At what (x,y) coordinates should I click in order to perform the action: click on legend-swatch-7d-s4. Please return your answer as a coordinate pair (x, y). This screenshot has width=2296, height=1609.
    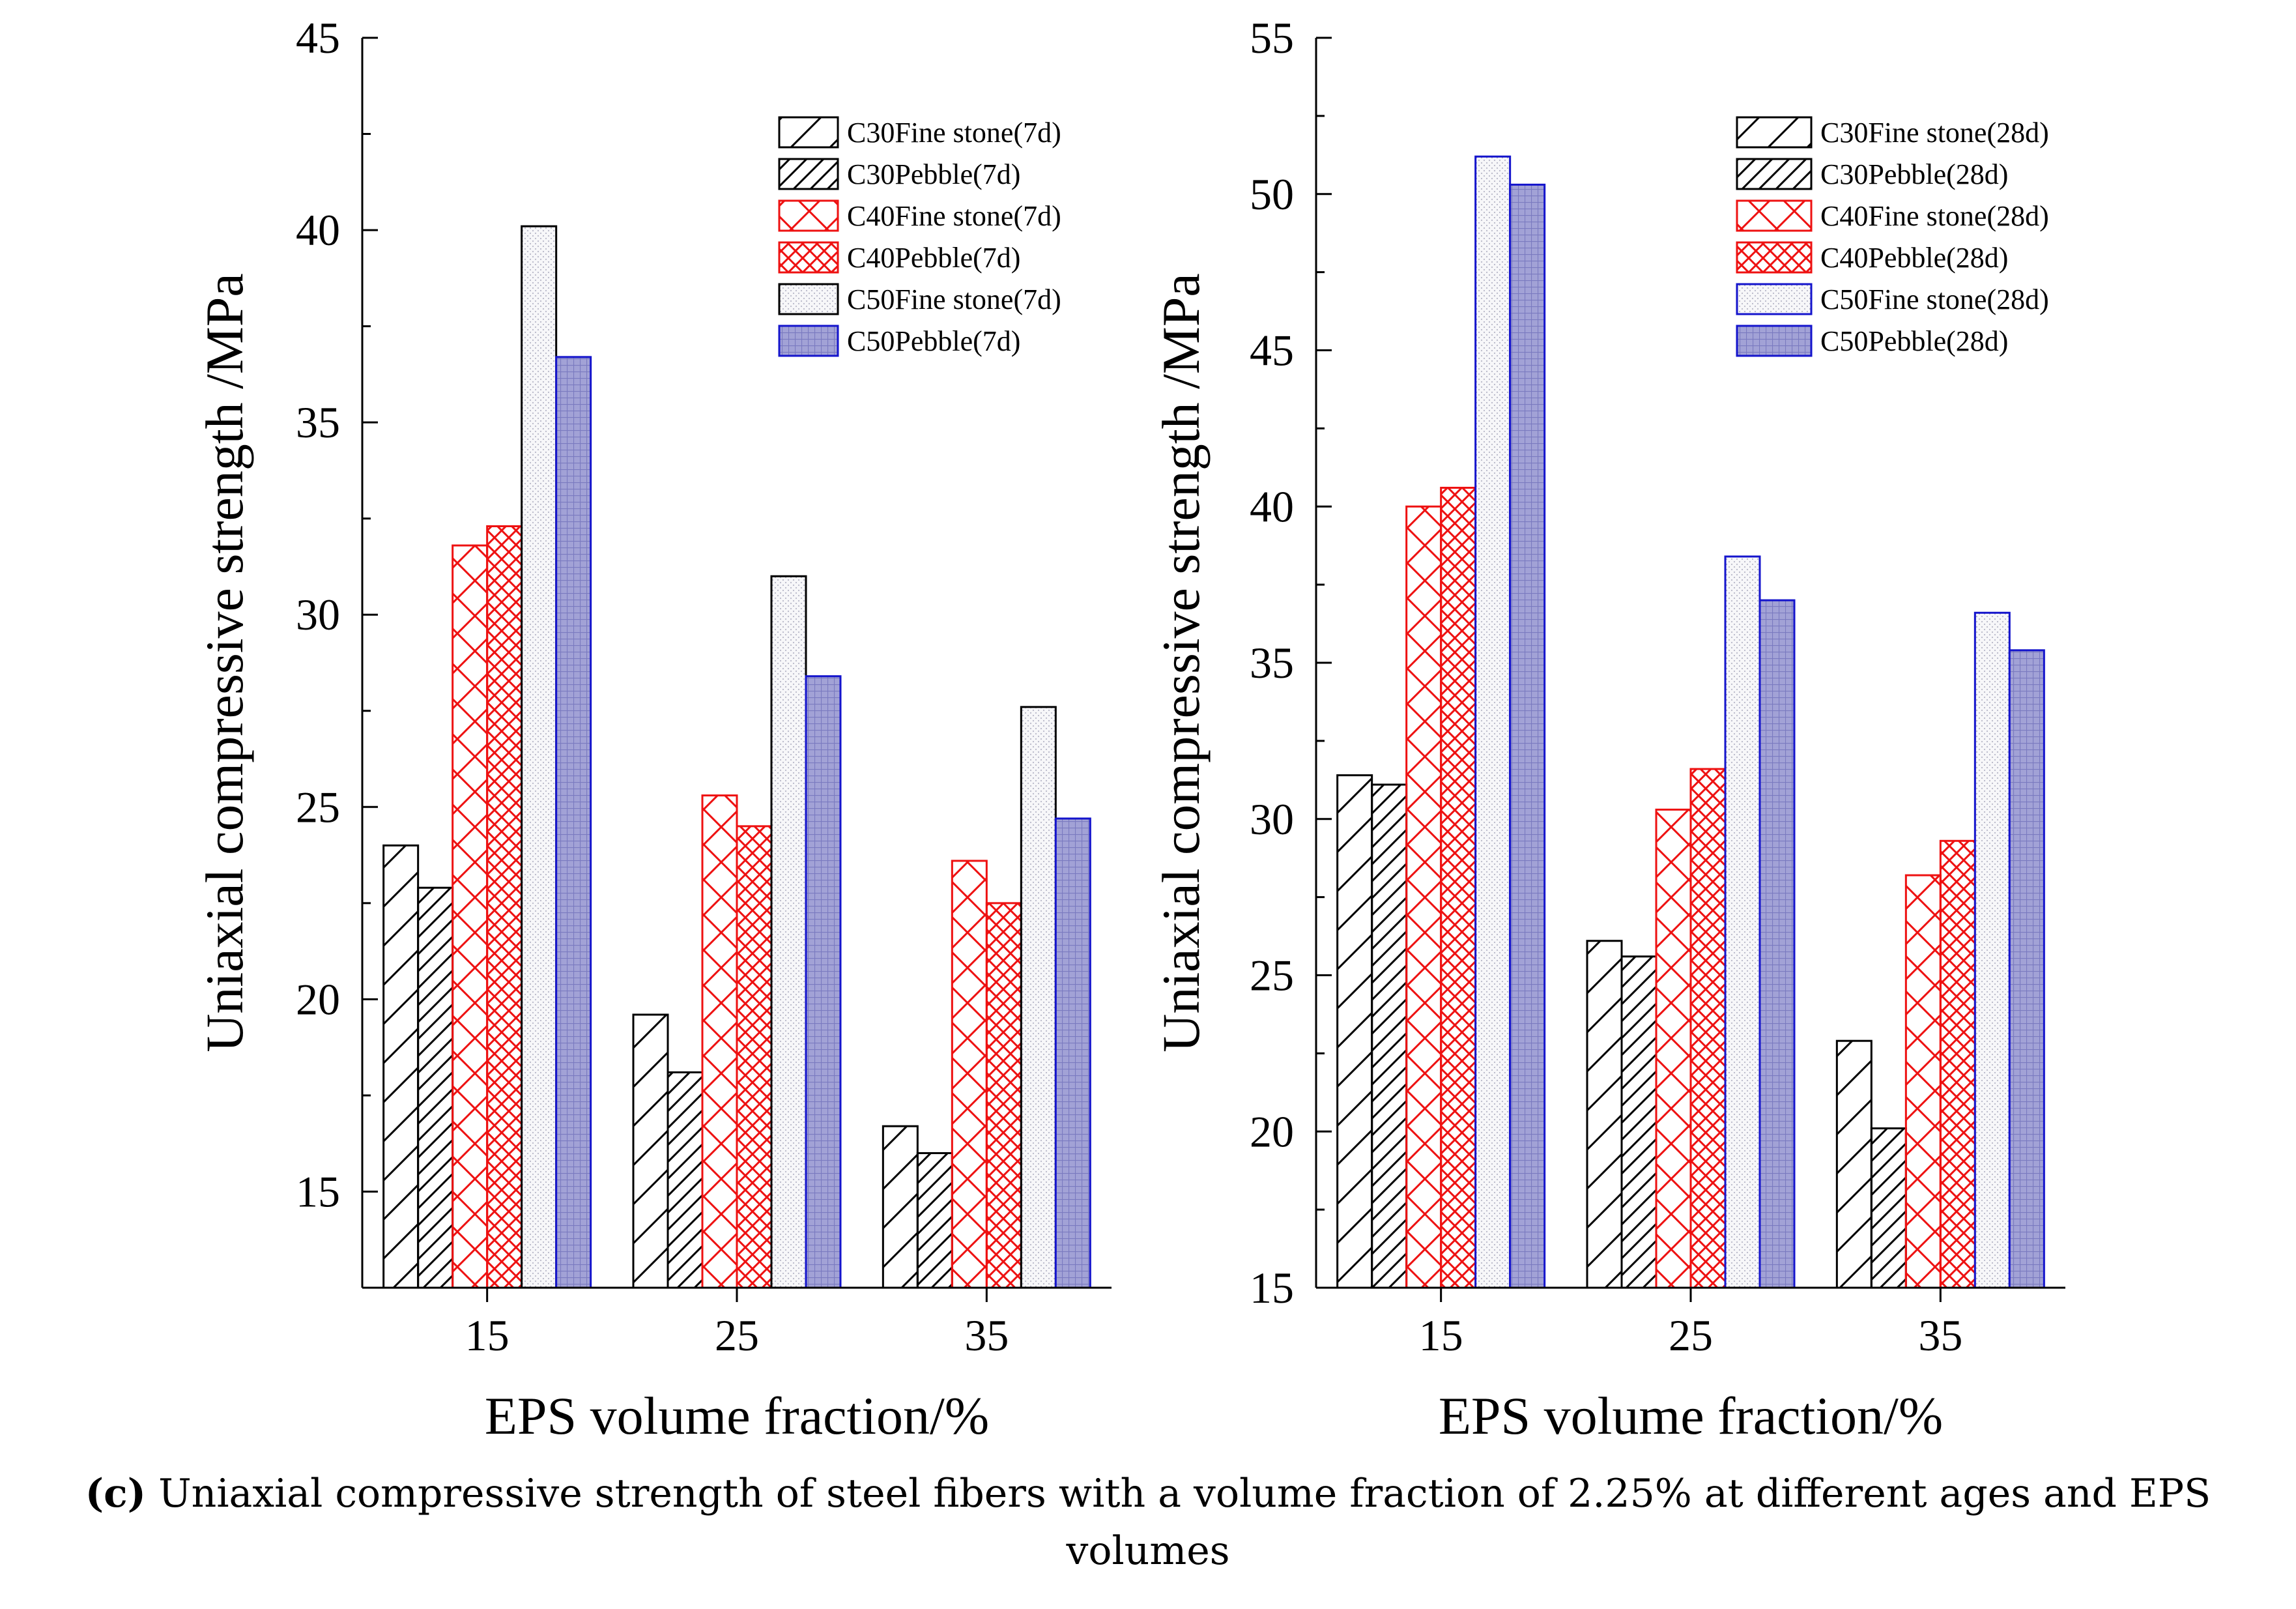
    Looking at the image, I should click on (808, 299).